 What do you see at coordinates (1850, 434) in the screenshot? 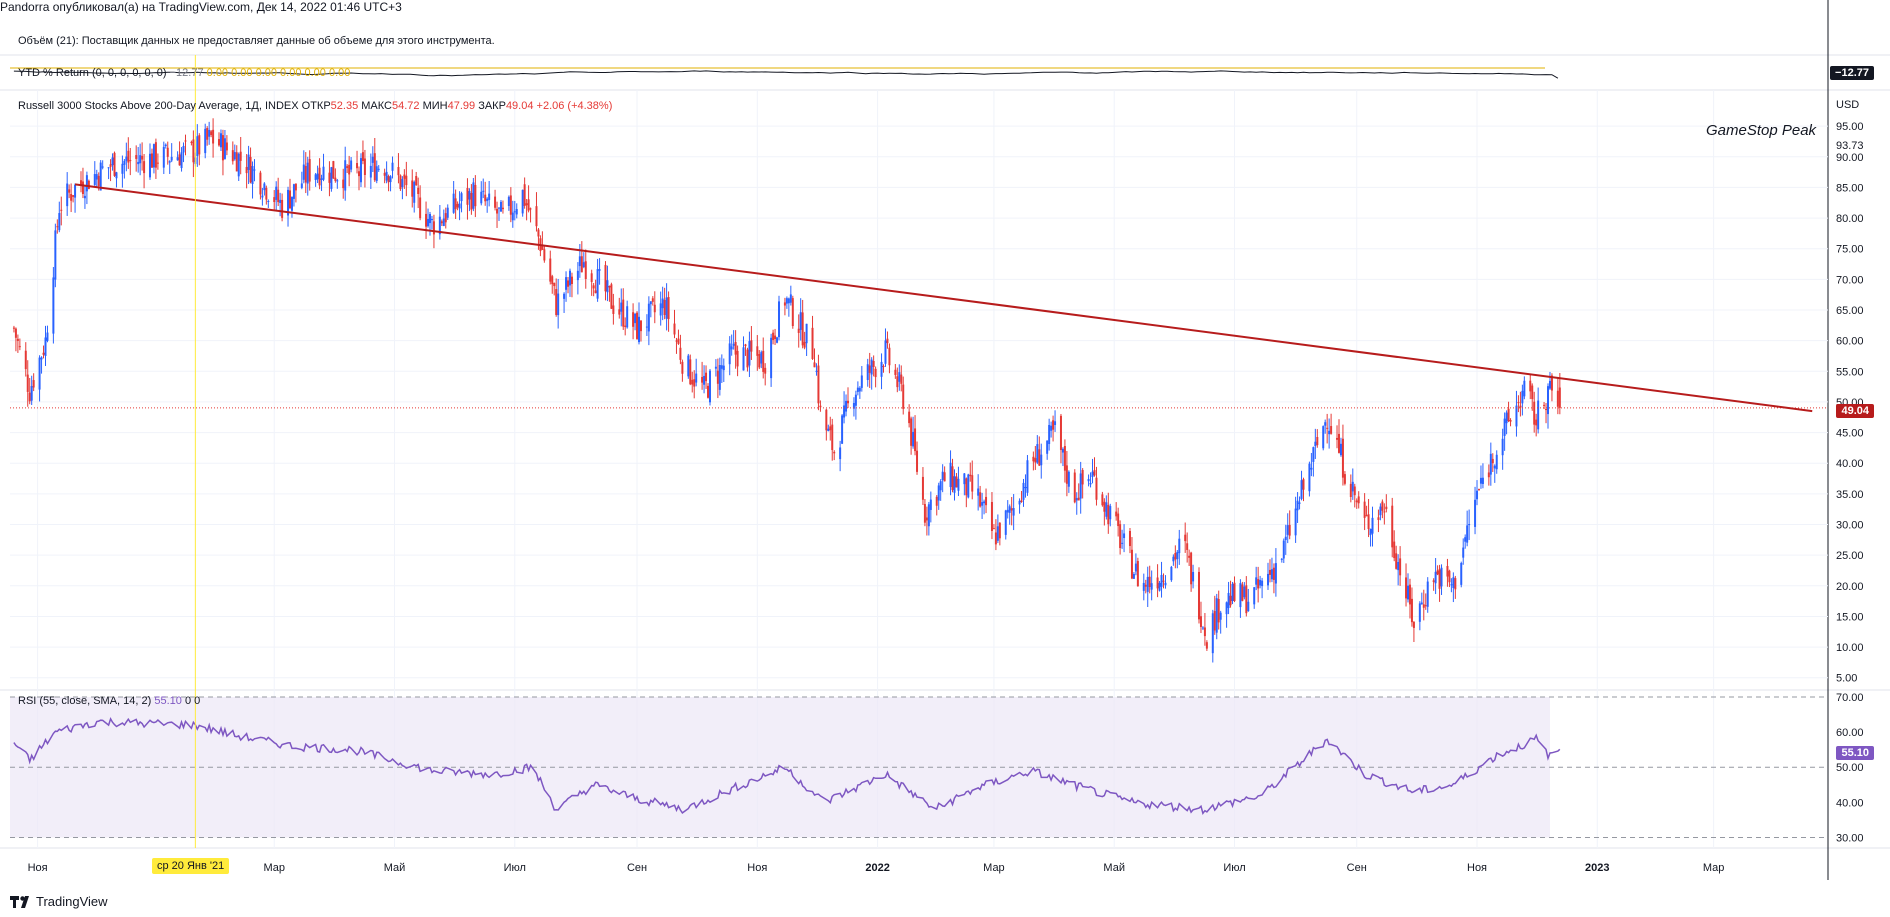
I see `price-tick-label: 45.00` at bounding box center [1850, 434].